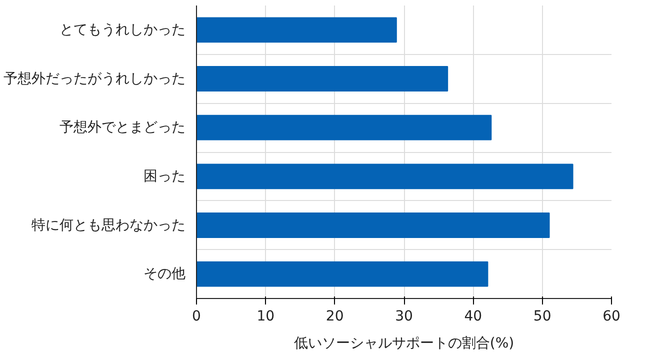 The height and width of the screenshot is (354, 649). What do you see at coordinates (123, 128) in the screenshot?
I see `y-tick-label: 予想外でとまどった` at bounding box center [123, 128].